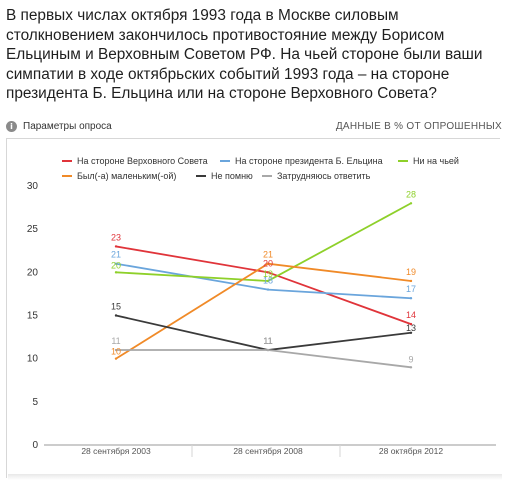  I want to click on chart-frame-shadow, so click(255, 477).